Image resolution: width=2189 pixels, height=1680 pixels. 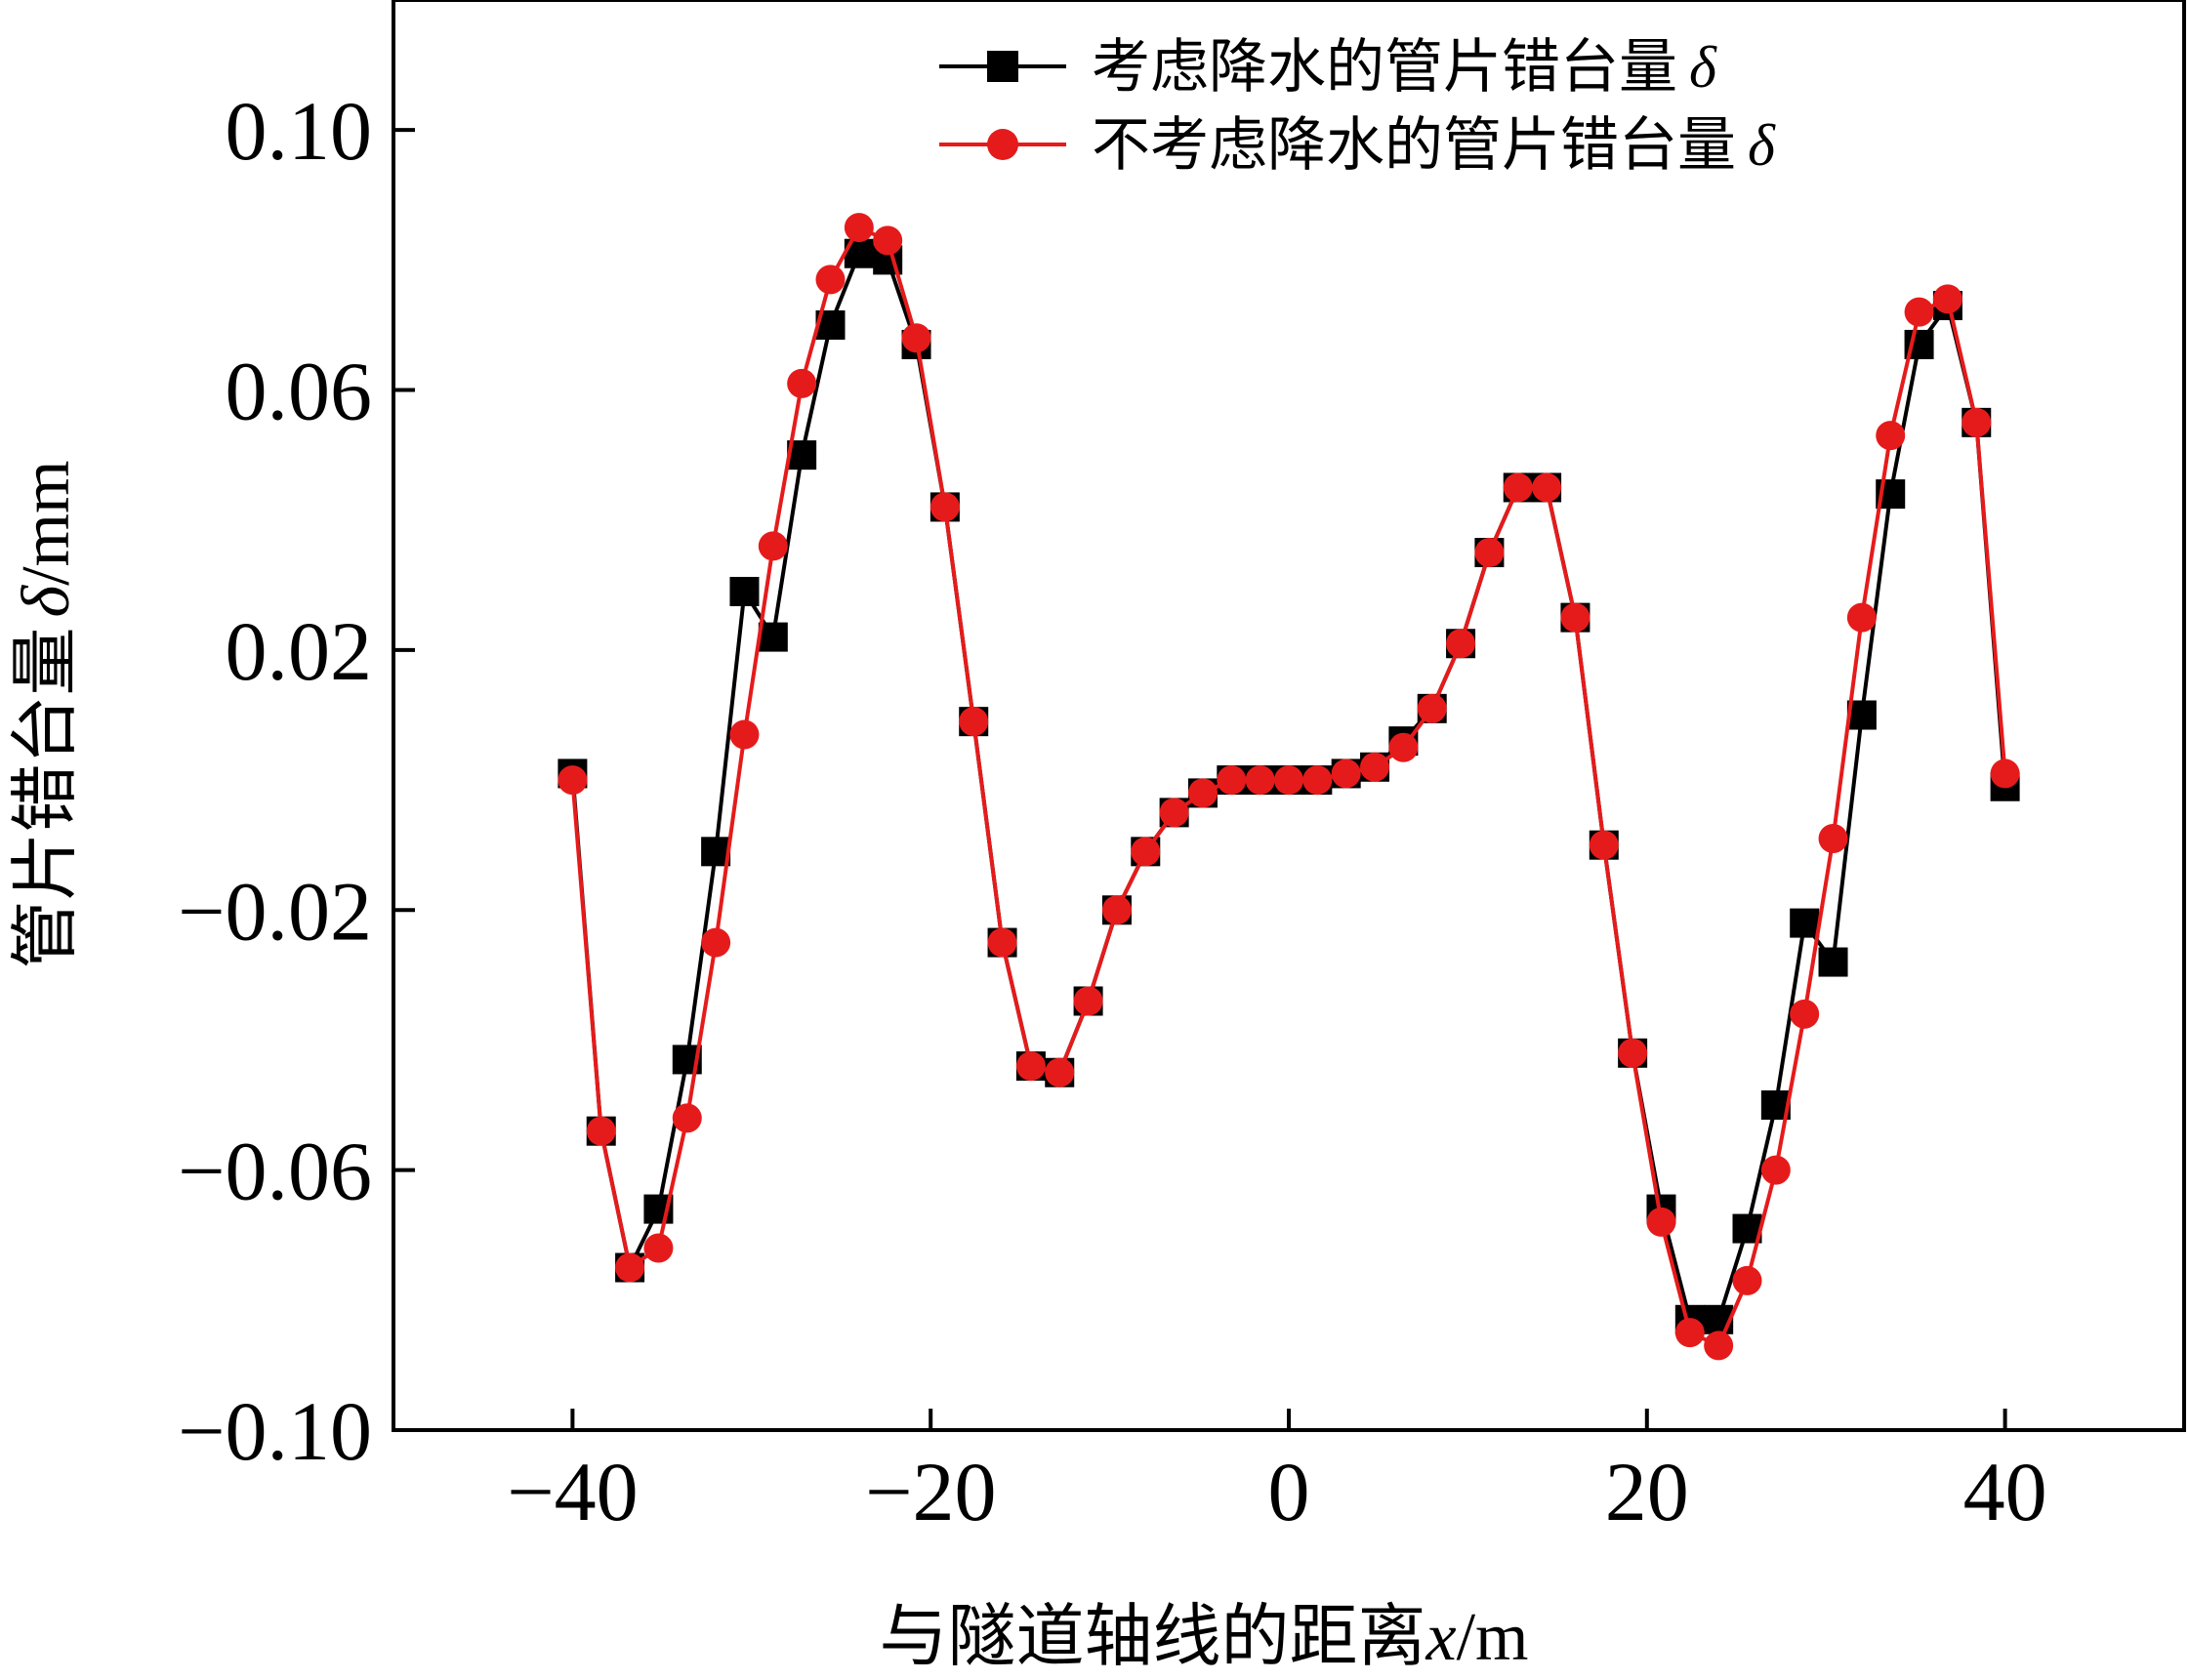 What do you see at coordinates (1357, 106) in the screenshot?
I see `legend: 考虑降水的管片错台量 δ 不考虑降水的管片错台量 δ` at bounding box center [1357, 106].